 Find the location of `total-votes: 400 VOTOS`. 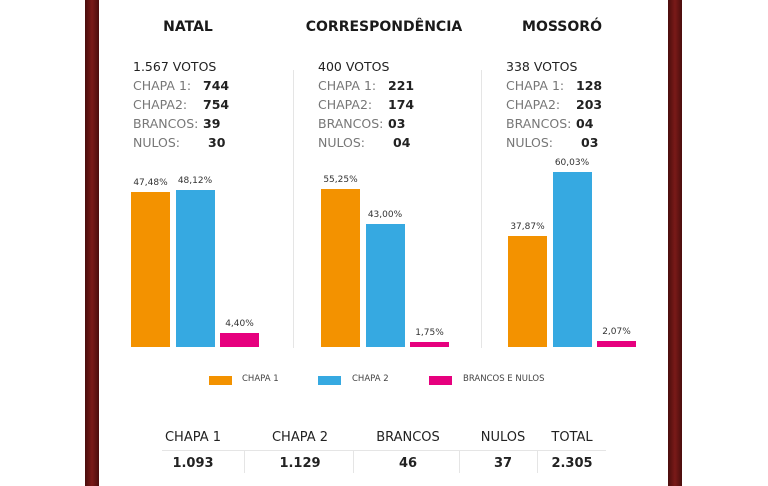

total-votes: 400 VOTOS is located at coordinates (354, 66).